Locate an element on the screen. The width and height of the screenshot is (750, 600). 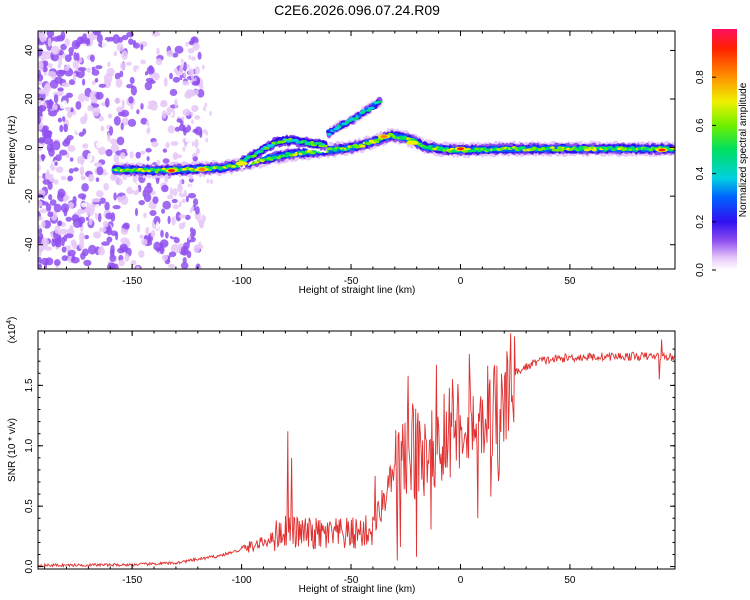
y-tick-label: 20 is located at coordinates (29, 99).